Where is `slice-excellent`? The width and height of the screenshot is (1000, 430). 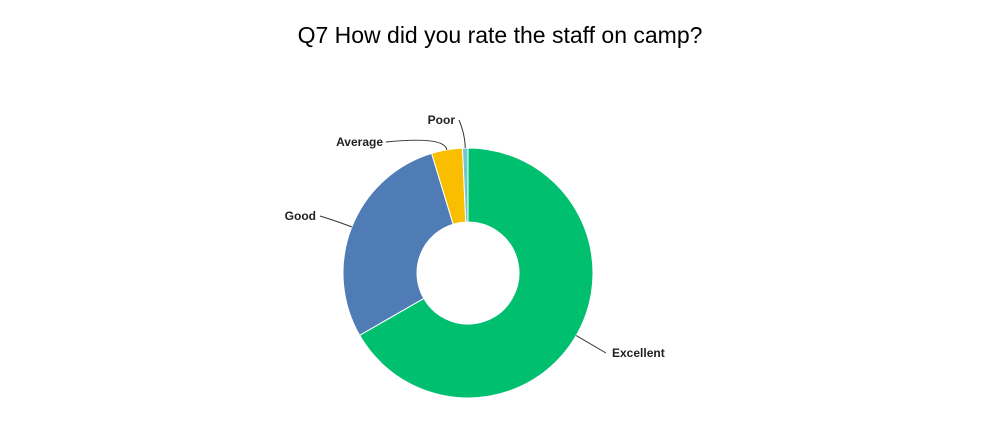 slice-excellent is located at coordinates (476, 273).